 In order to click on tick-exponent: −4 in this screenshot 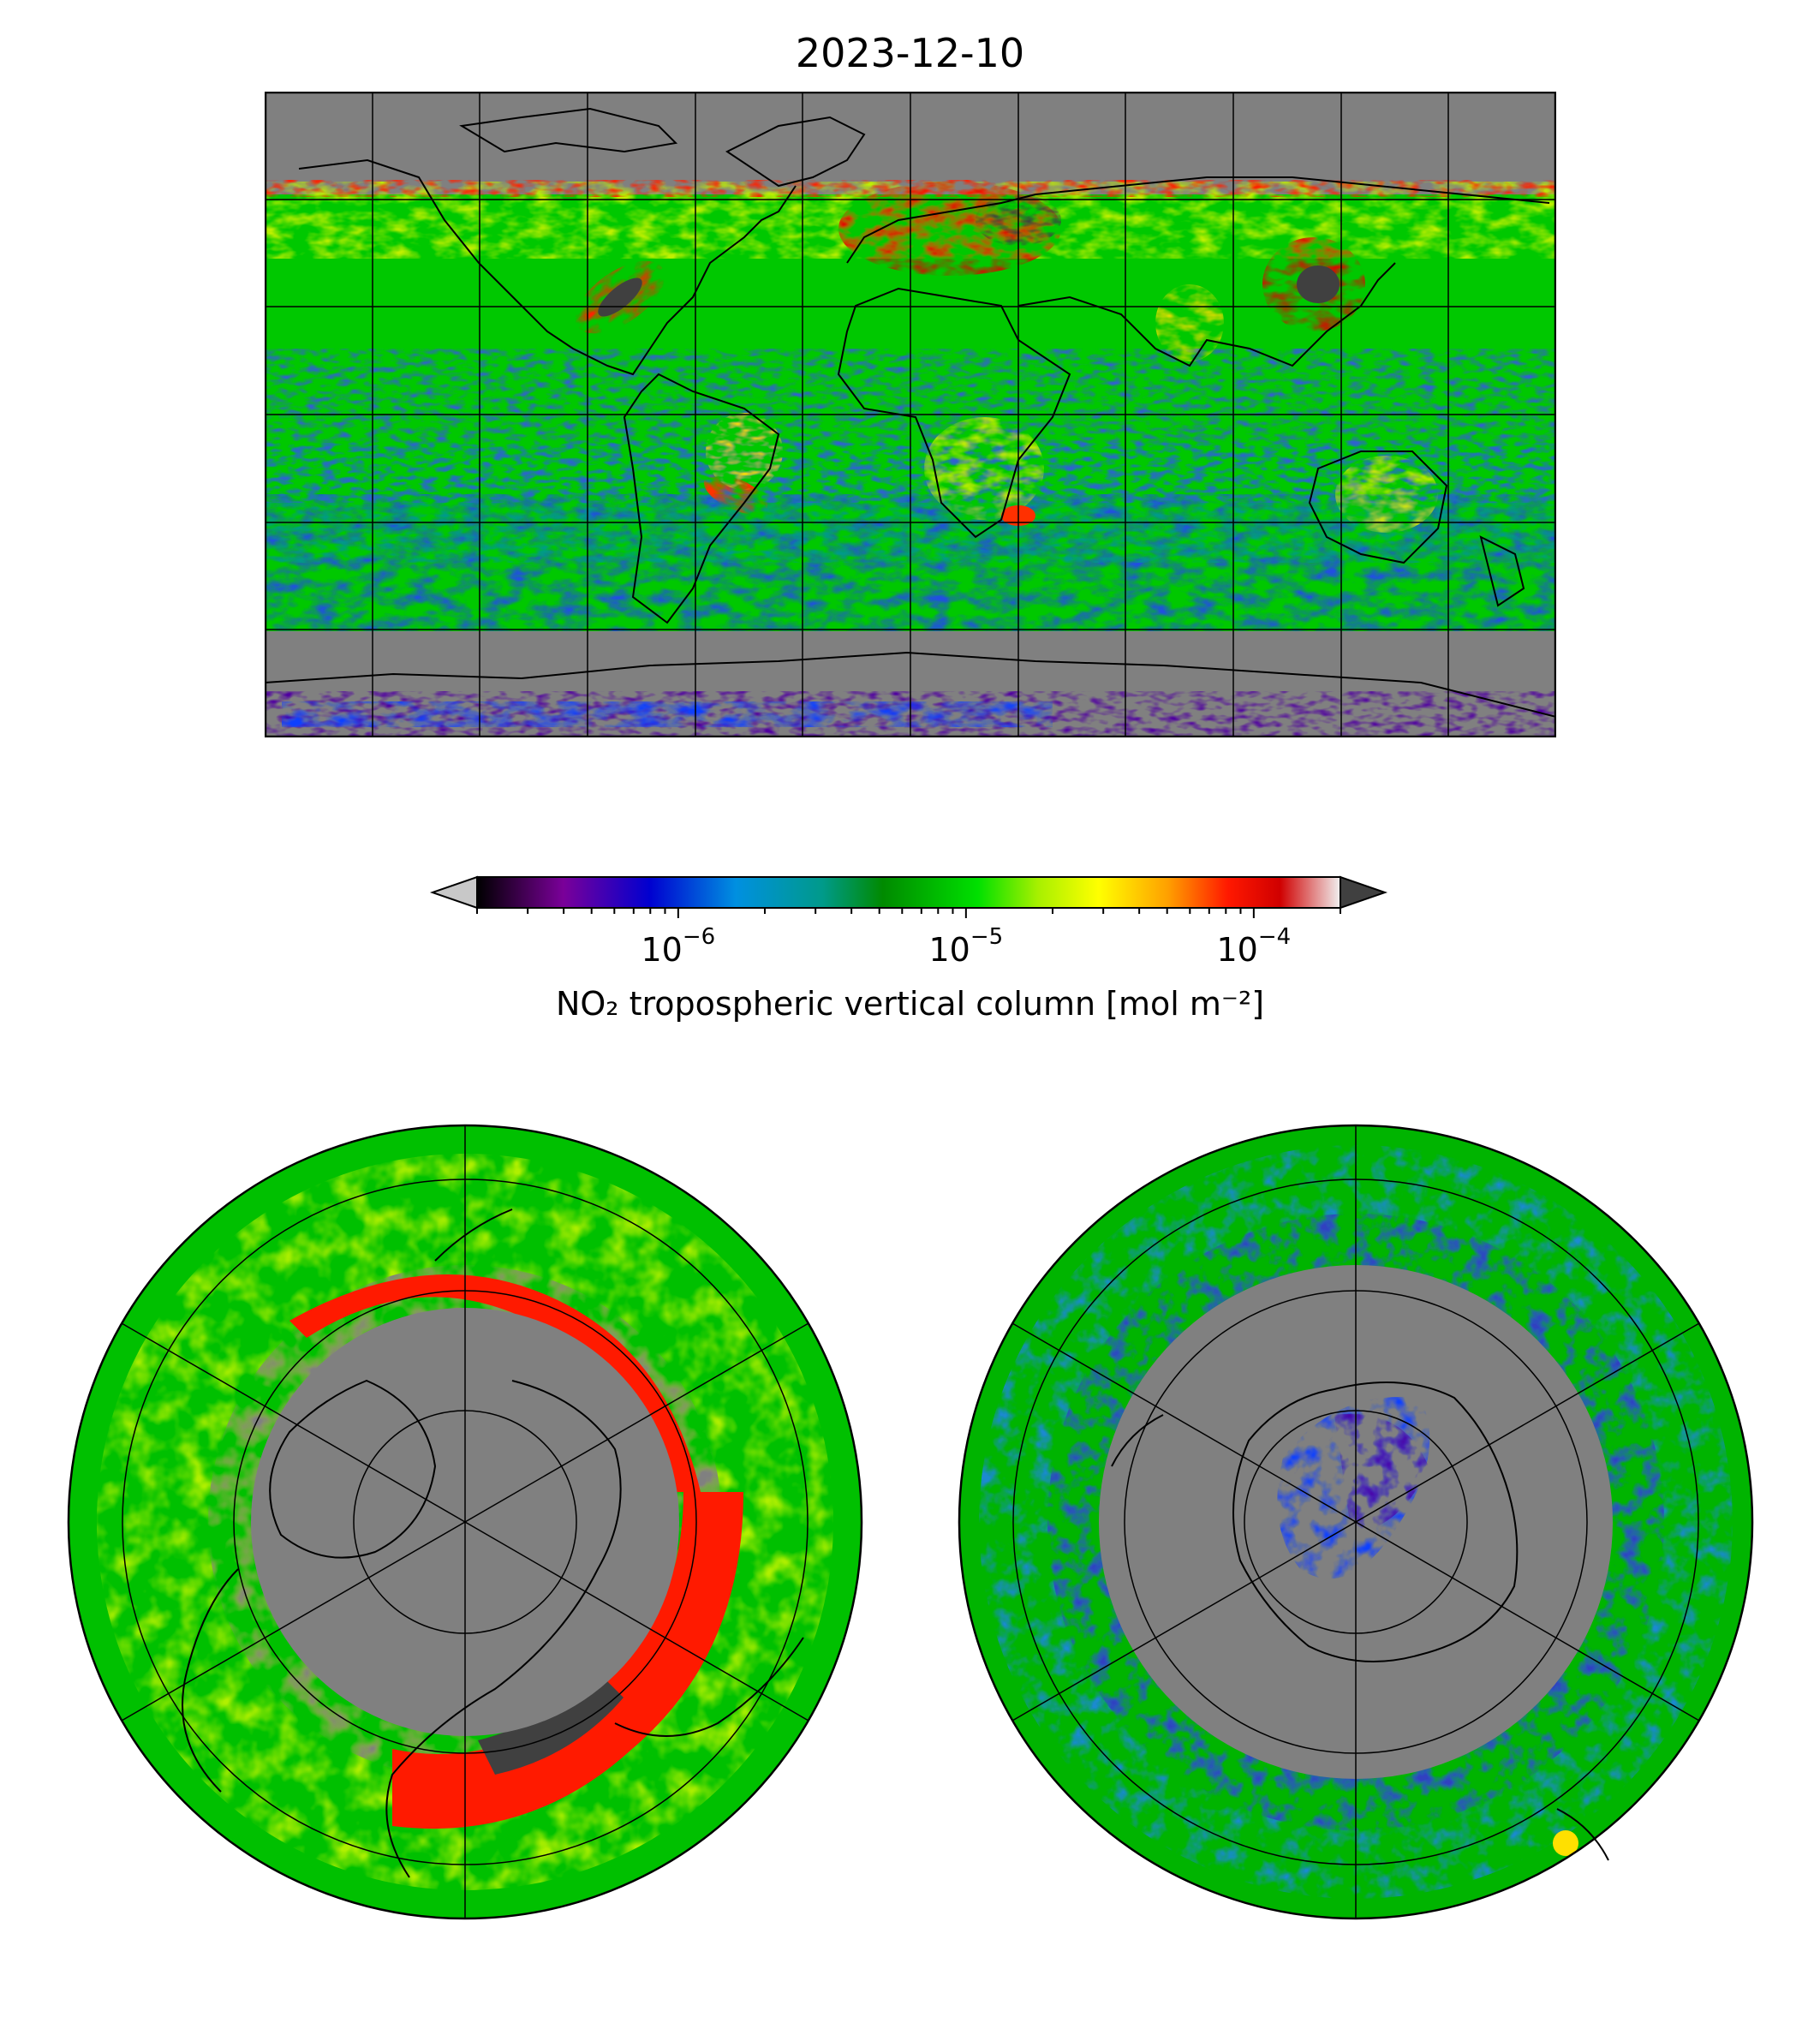, I will do `click(1274, 937)`.